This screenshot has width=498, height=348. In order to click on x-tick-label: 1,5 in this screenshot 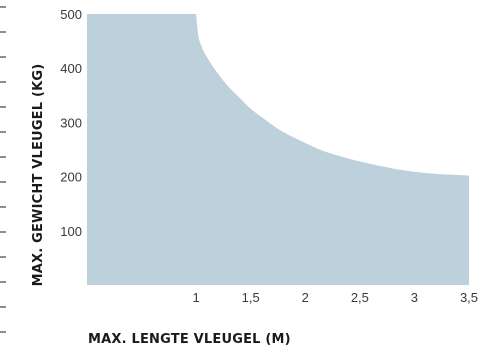, I will do `click(251, 297)`.